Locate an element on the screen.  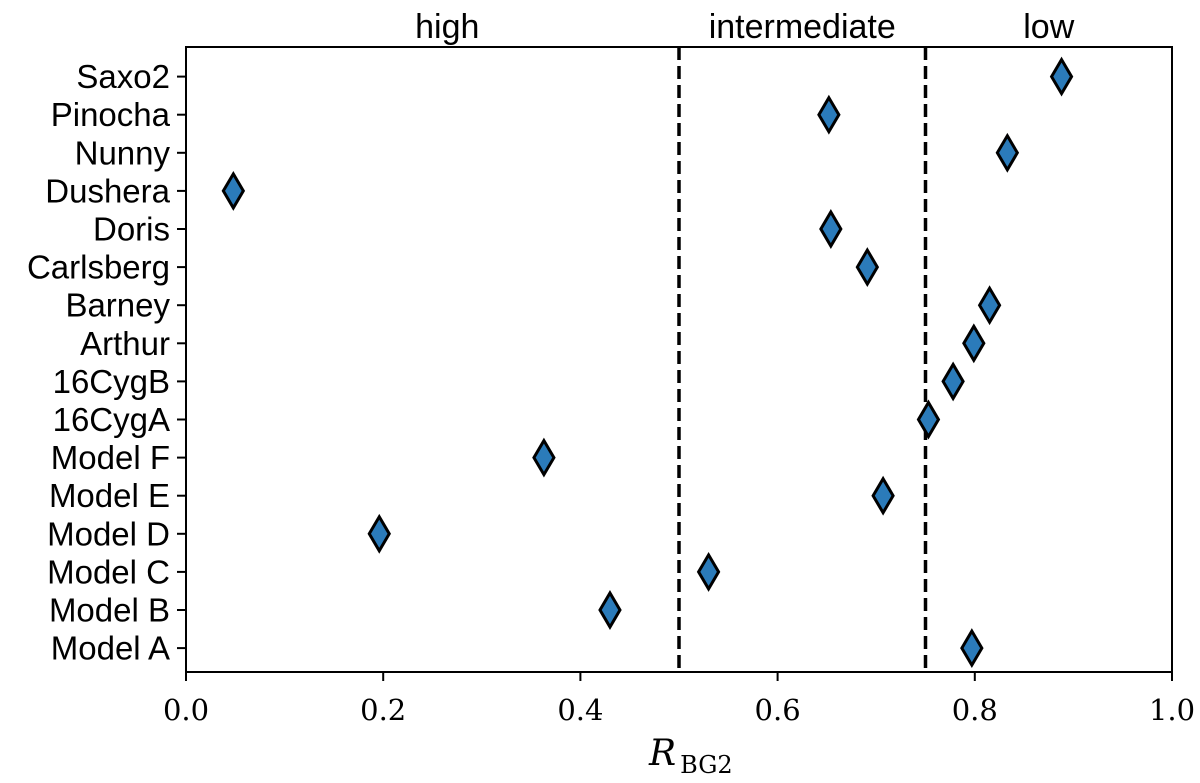
y-tick-label: Model C is located at coordinates (108, 571).